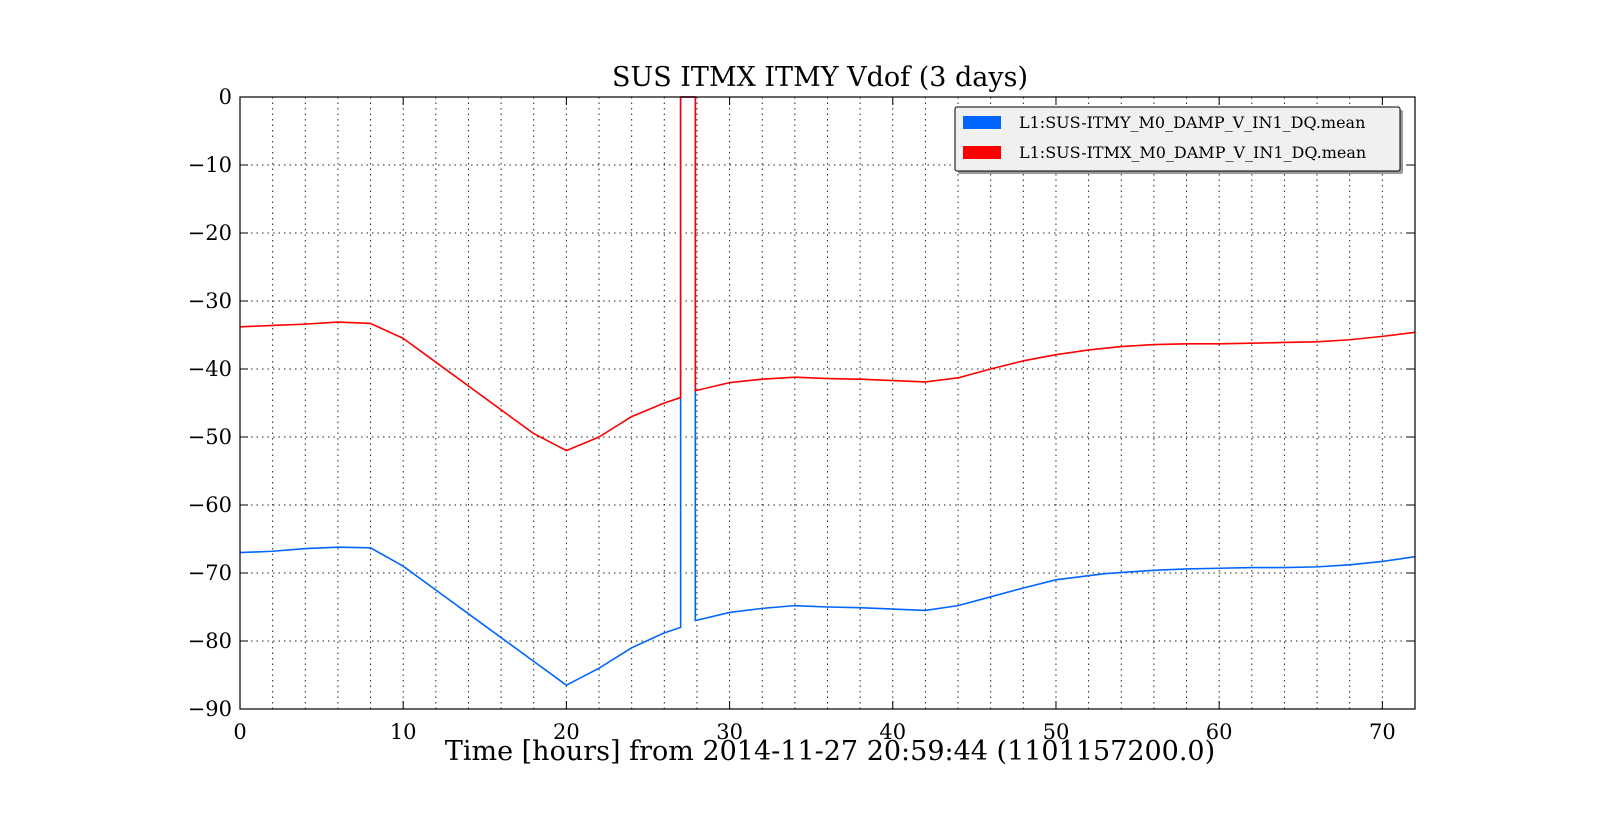 The height and width of the screenshot is (817, 1600). I want to click on x-tick-label: 40, so click(892, 732).